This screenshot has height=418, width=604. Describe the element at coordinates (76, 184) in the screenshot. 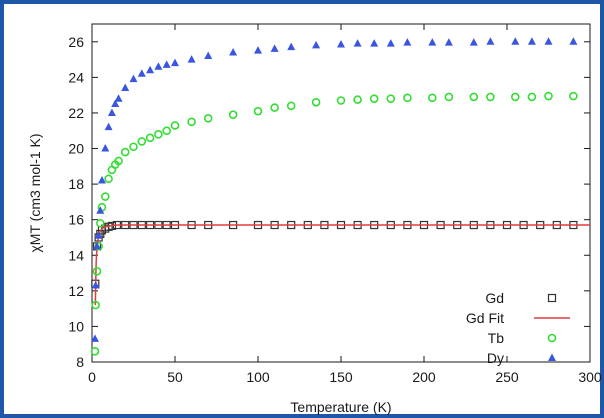

I see `y-tick-label: 18` at that location.